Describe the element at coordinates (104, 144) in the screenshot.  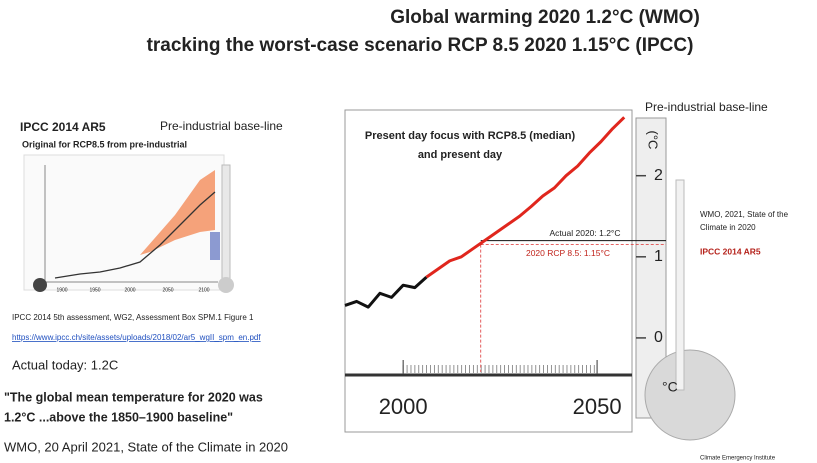
I see `subheading: Original for RCP8.5 from pre-industrial` at that location.